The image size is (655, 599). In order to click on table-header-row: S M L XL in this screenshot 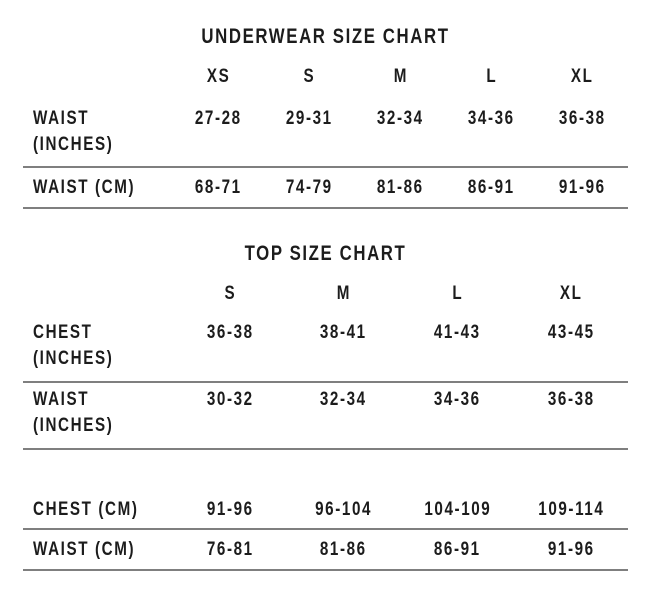, I will do `click(325, 291)`.